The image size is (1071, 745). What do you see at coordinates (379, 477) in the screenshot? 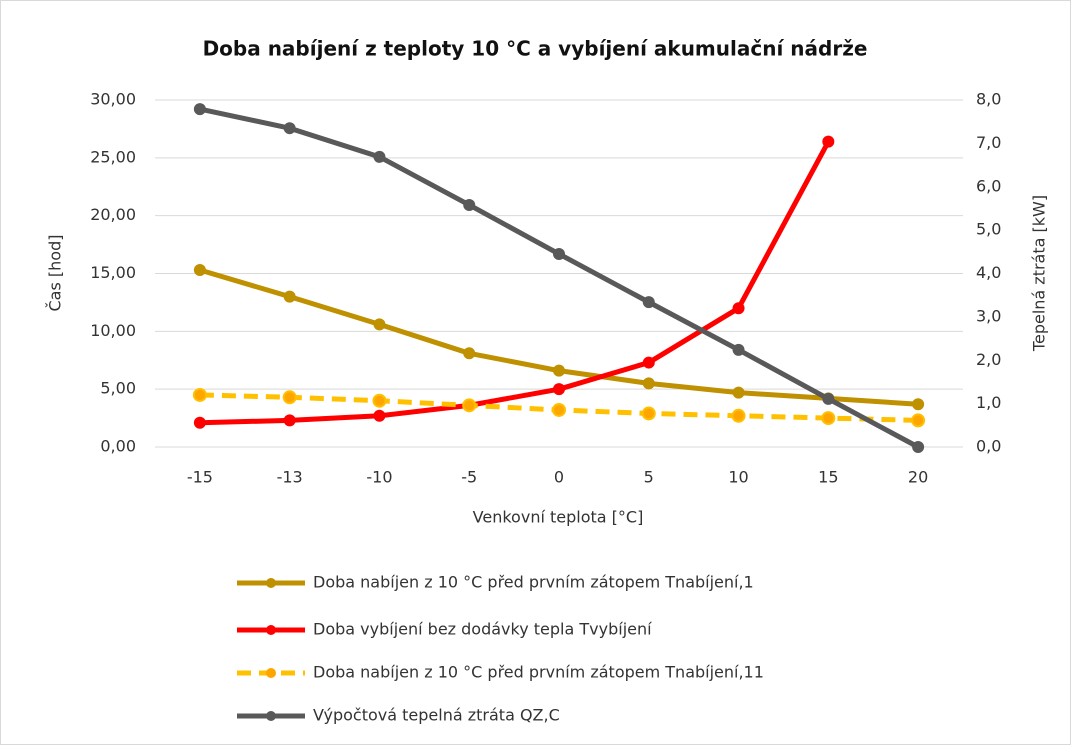
I see `x-tick-label: -10` at bounding box center [379, 477].